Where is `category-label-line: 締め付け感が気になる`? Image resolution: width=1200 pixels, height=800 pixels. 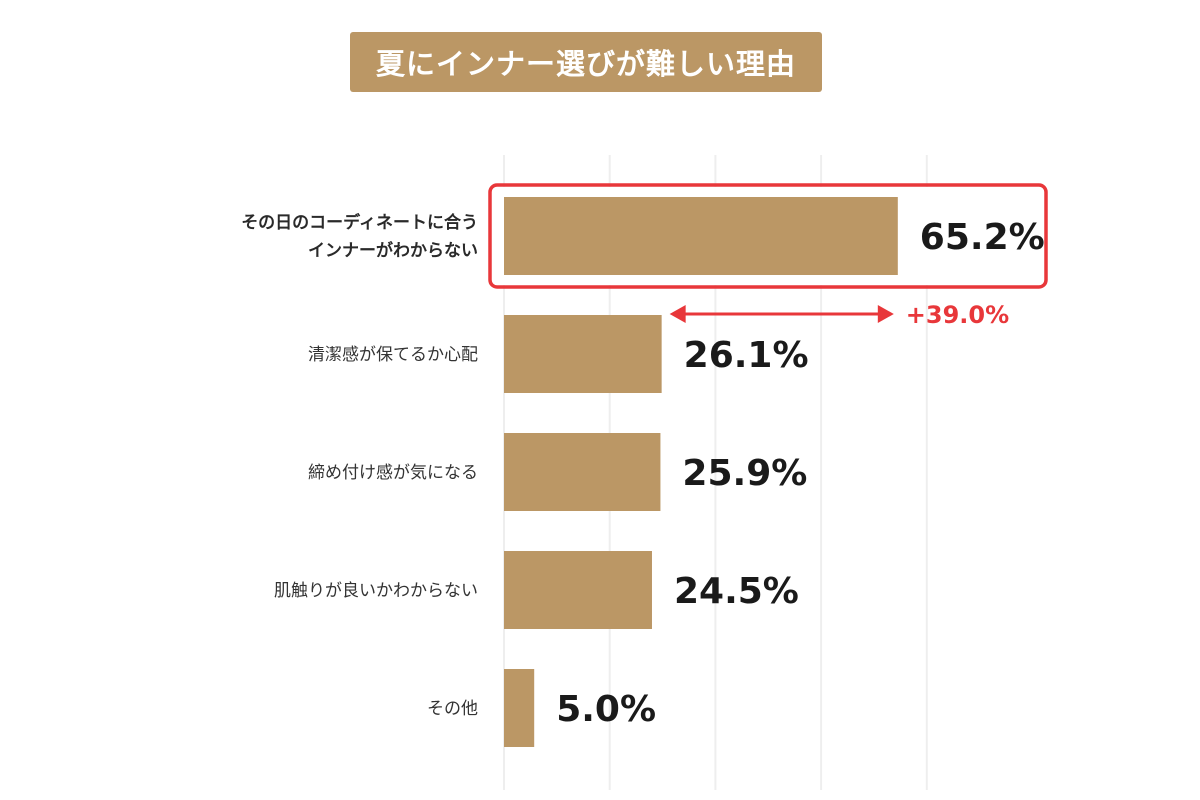
category-label-line: 締め付け感が気になる is located at coordinates (393, 473).